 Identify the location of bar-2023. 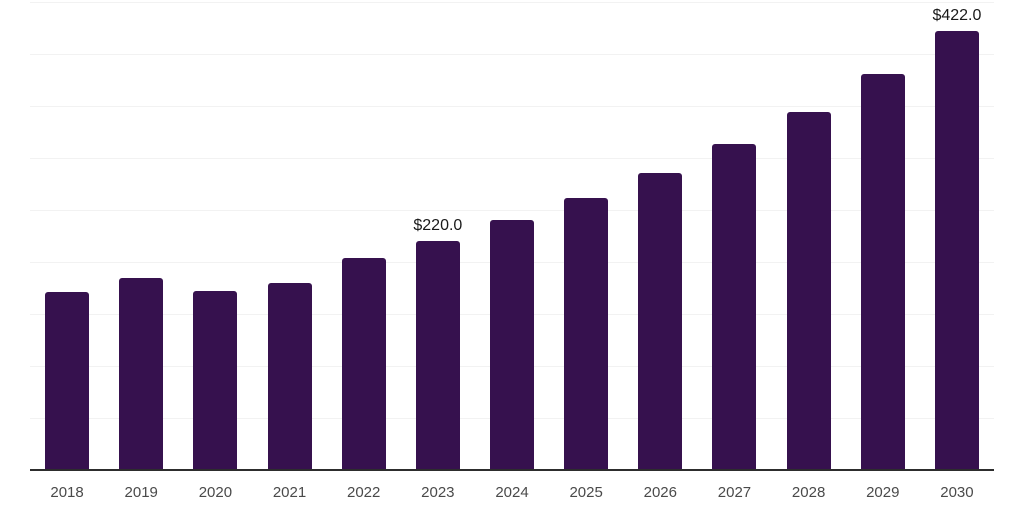
(437, 355).